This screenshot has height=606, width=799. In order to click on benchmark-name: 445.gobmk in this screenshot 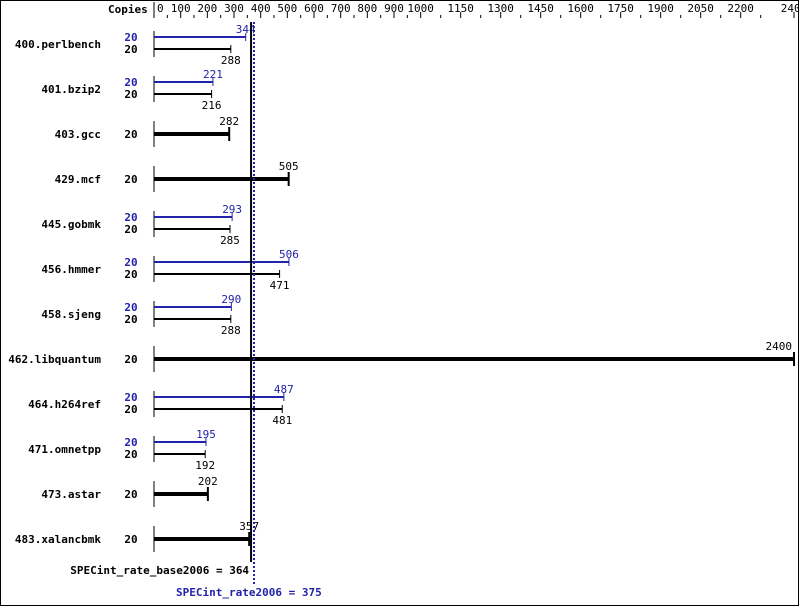, I will do `click(71, 224)`.